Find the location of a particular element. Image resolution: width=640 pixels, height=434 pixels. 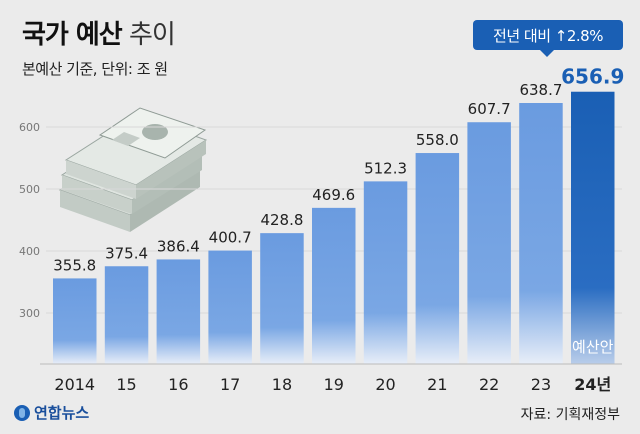

x-tick-label: 23 is located at coordinates (541, 384).